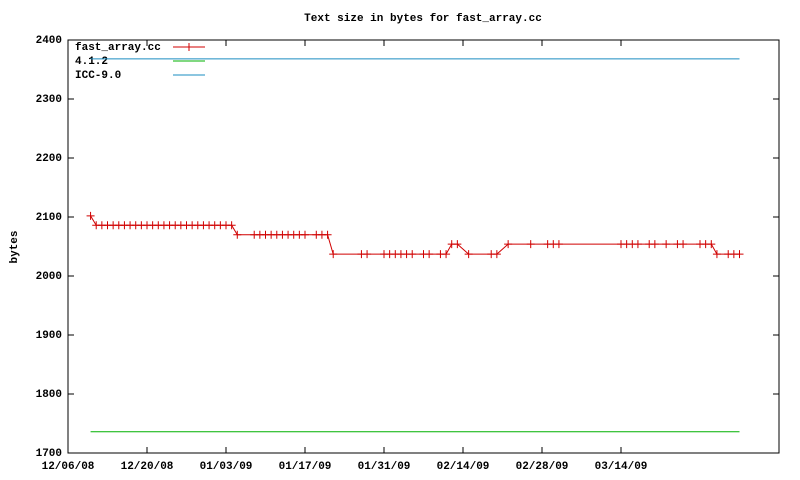  I want to click on legend-label: fast_array.cc, so click(118, 48).